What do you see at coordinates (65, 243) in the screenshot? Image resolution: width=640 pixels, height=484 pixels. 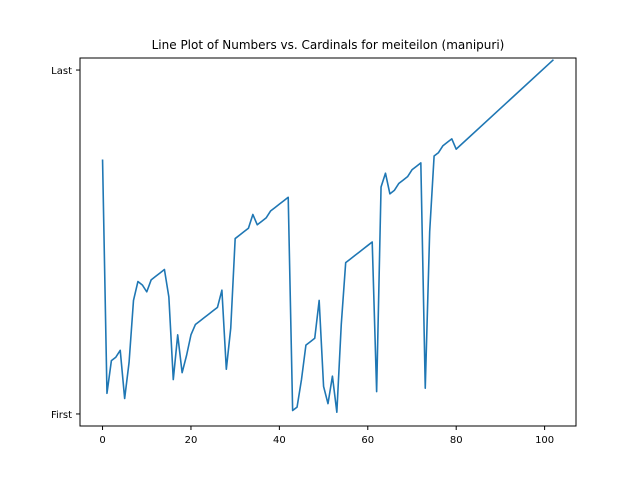 I see `y-axis: First Last` at bounding box center [65, 243].